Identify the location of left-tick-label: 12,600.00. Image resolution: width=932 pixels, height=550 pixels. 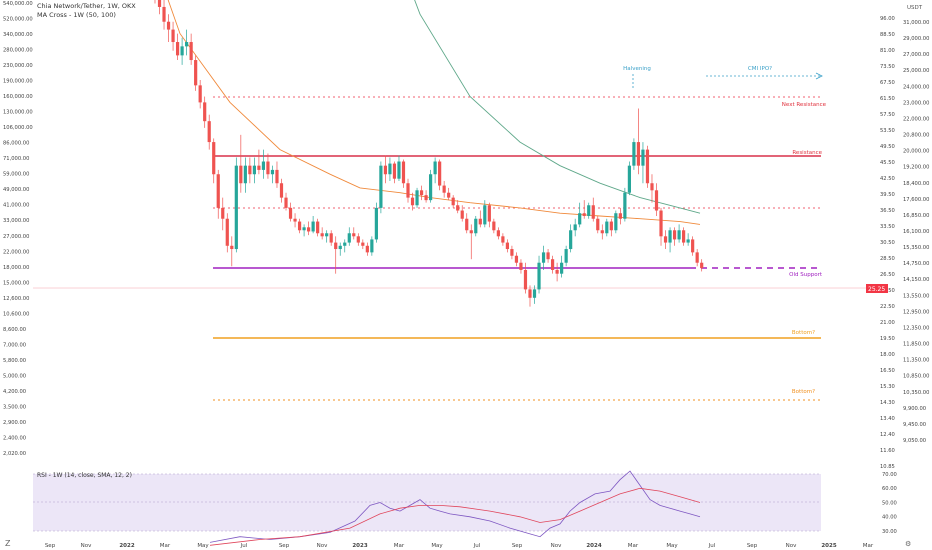
(16, 299).